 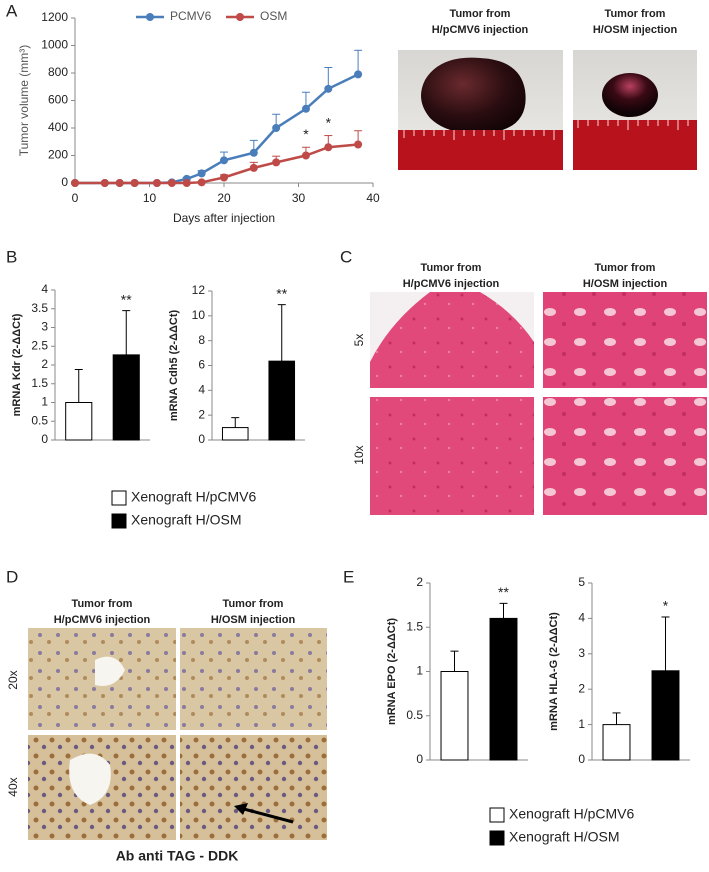 What do you see at coordinates (373, 198) in the screenshot?
I see `x-tick-label: 40` at bounding box center [373, 198].